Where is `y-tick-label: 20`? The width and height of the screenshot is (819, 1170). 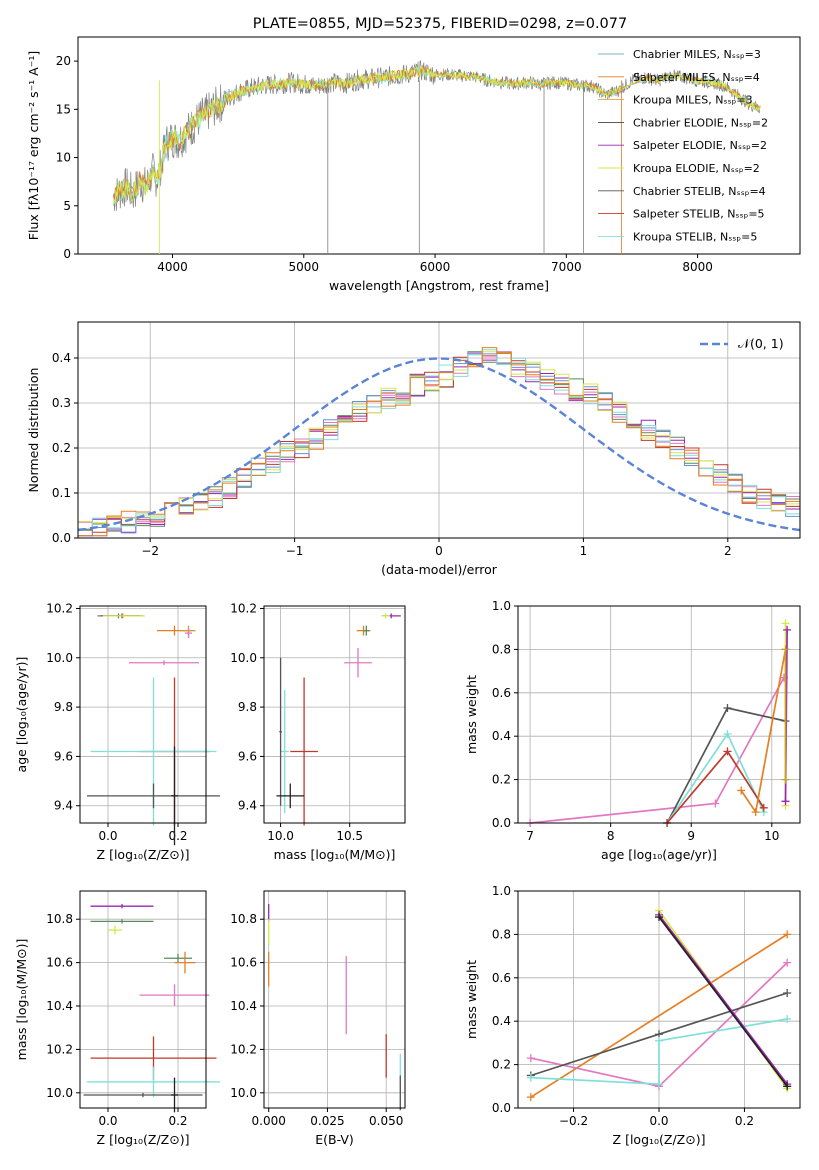 y-tick-label: 20 is located at coordinates (63, 61).